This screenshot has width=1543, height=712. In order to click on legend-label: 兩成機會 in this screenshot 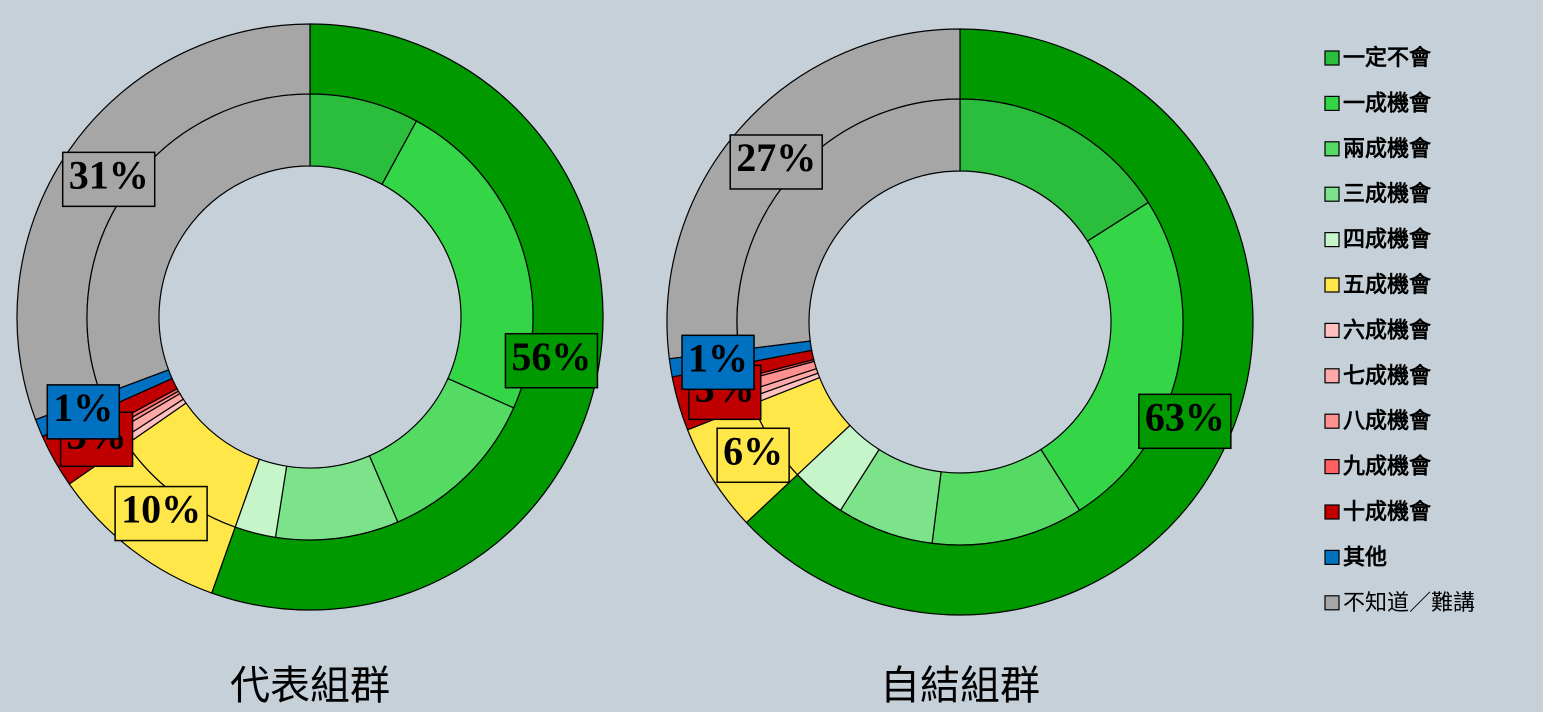, I will do `click(1387, 149)`.